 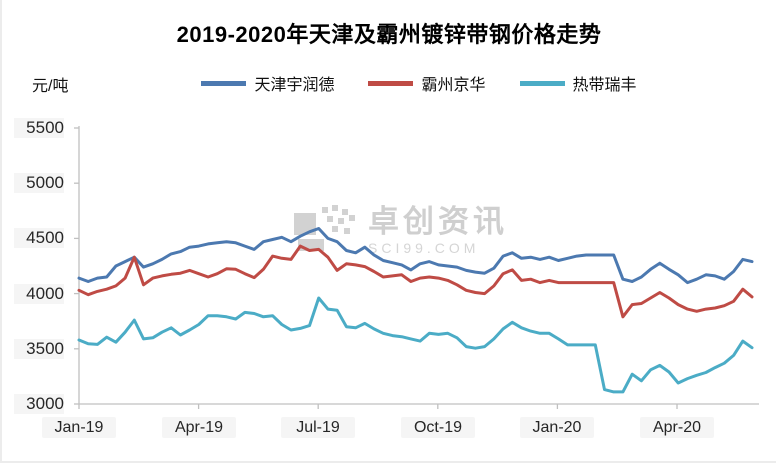 I want to click on x-tick-label: Jan-19, so click(x=79, y=427).